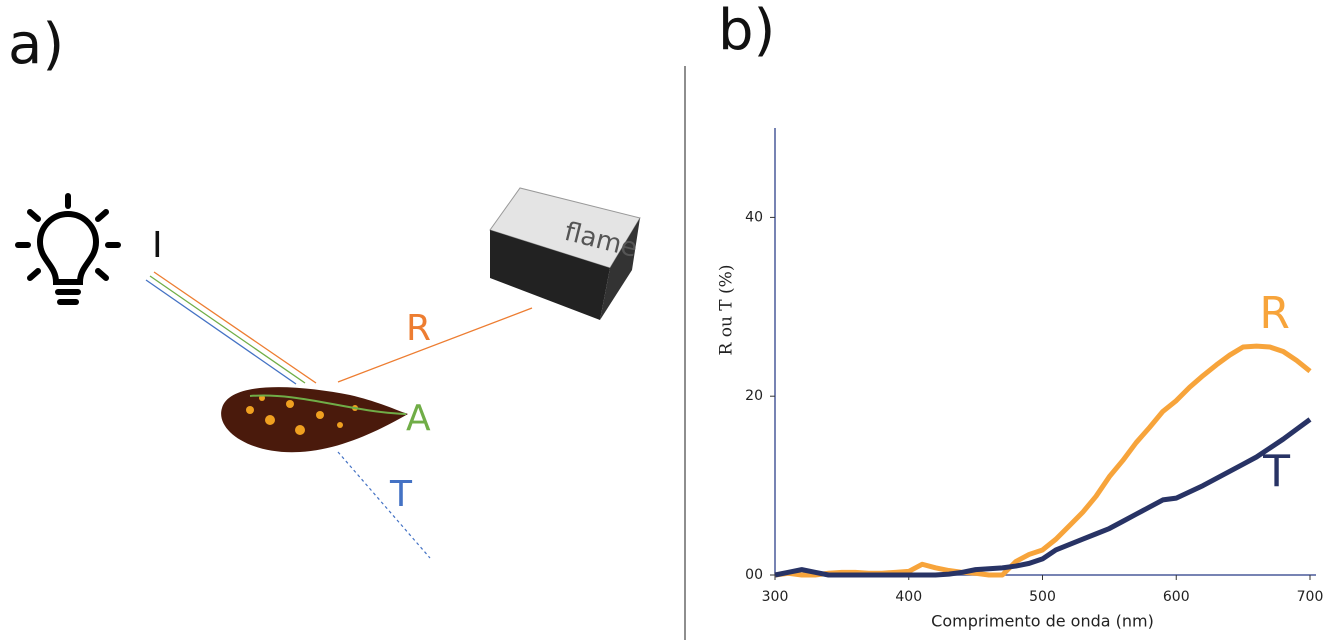  What do you see at coordinates (746, 31) in the screenshot?
I see `panel-label: b)` at bounding box center [746, 31].